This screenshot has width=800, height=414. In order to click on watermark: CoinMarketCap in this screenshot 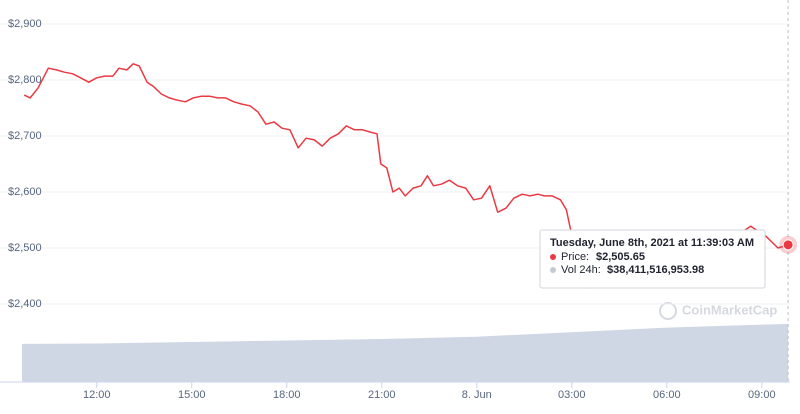, I will do `click(718, 311)`.